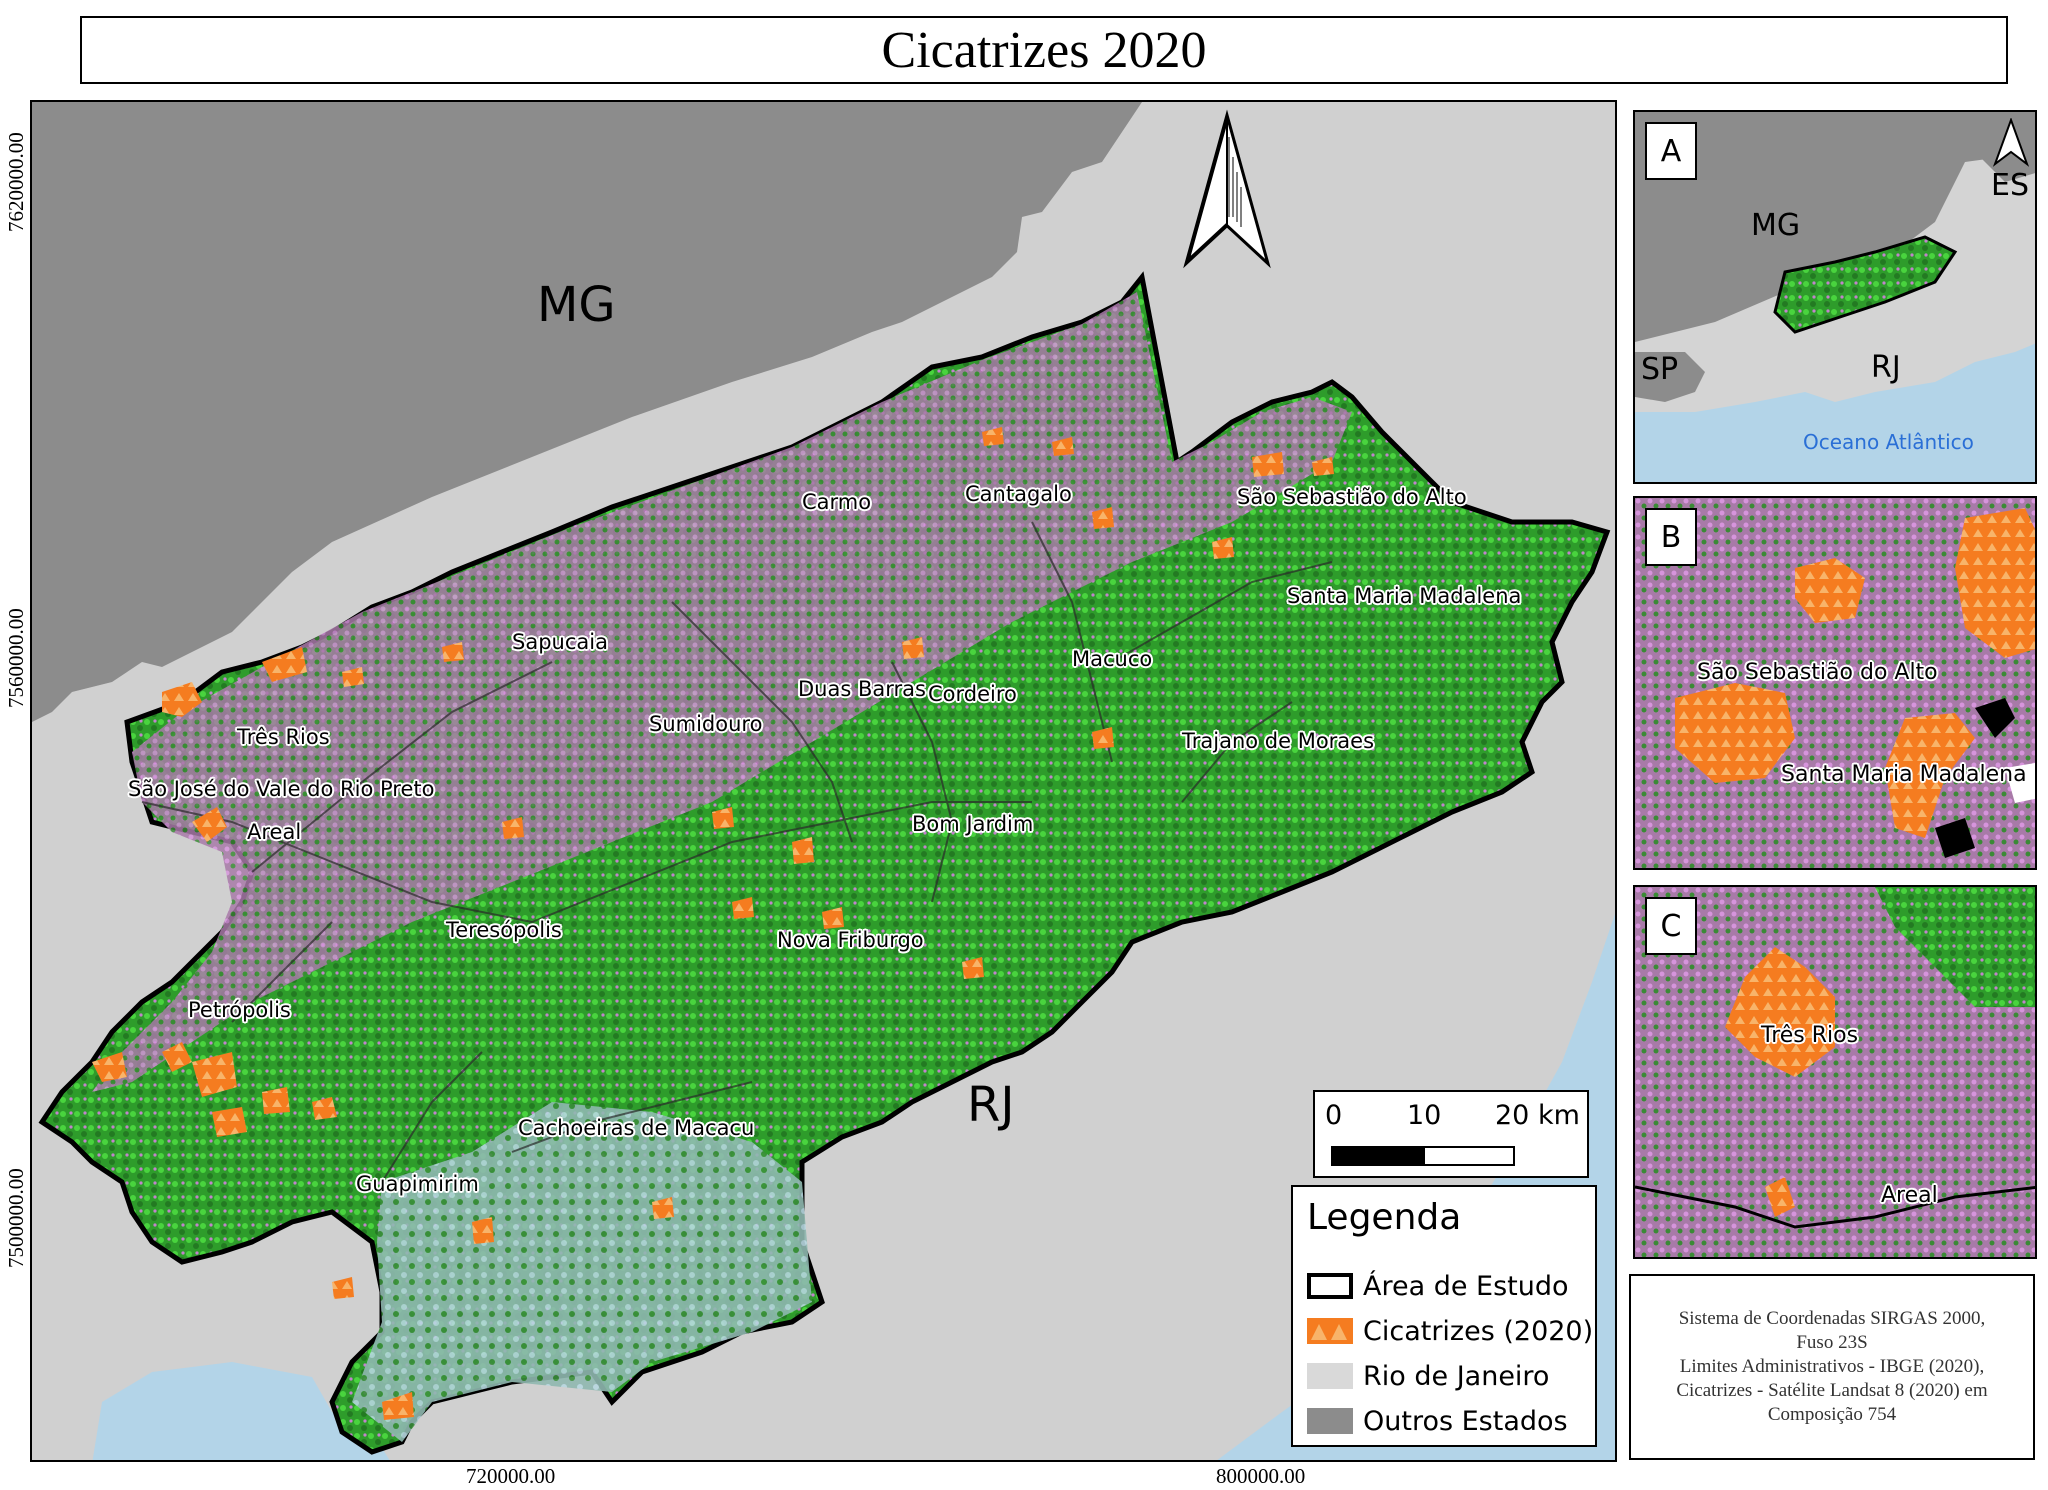 The width and height of the screenshot is (2048, 1490). Describe the element at coordinates (973, 824) in the screenshot. I see `municipality-label: Bom Jardim` at that location.